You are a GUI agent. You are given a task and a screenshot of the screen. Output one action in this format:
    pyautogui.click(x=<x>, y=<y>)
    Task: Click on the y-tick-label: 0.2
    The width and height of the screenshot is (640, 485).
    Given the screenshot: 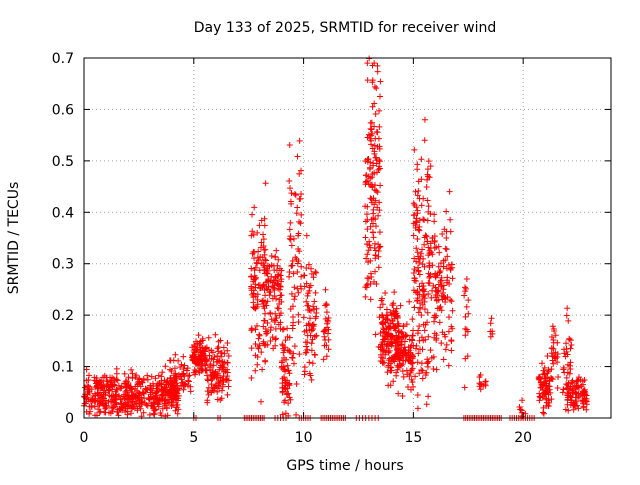 What is the action you would take?
    pyautogui.click(x=63, y=316)
    